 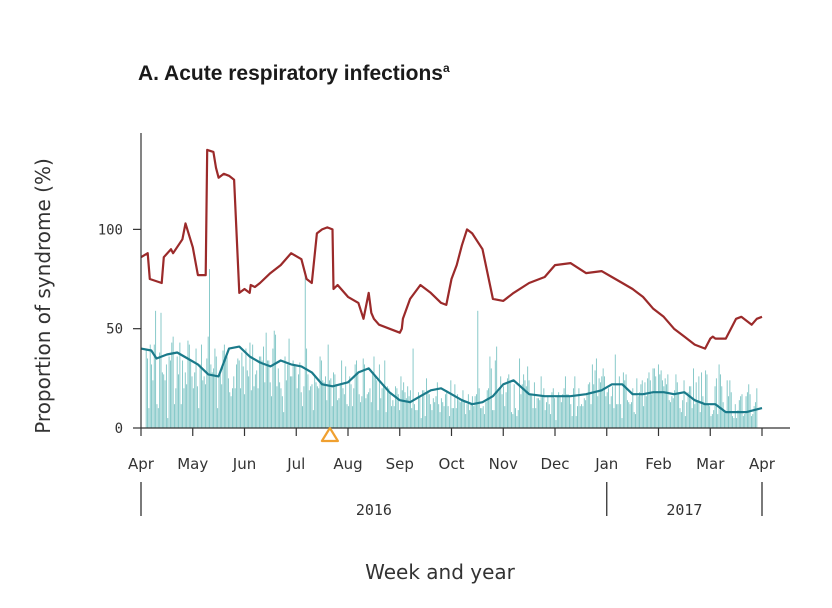 I want to click on year-label: 2017, so click(x=684, y=510).